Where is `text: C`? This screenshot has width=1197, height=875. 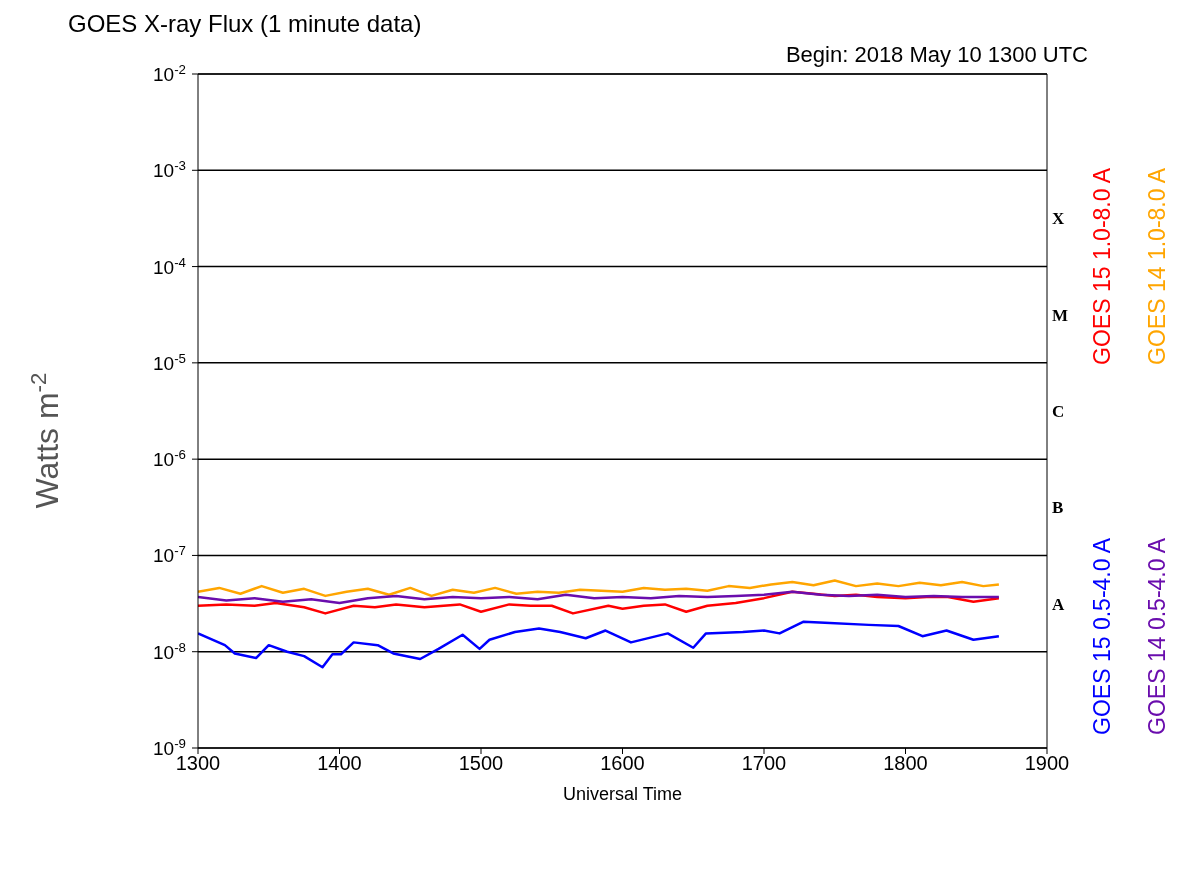
text: C is located at coordinates (1058, 411).